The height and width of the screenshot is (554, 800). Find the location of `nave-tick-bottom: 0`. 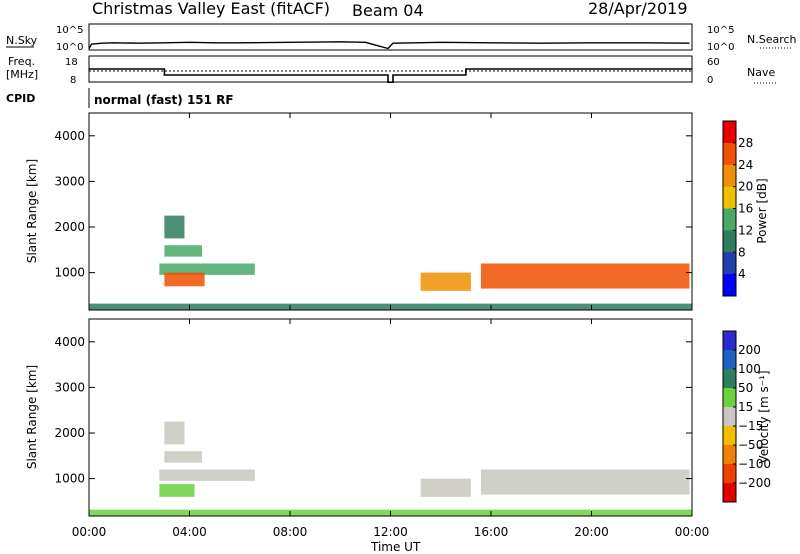

nave-tick-bottom: 0 is located at coordinates (710, 80).